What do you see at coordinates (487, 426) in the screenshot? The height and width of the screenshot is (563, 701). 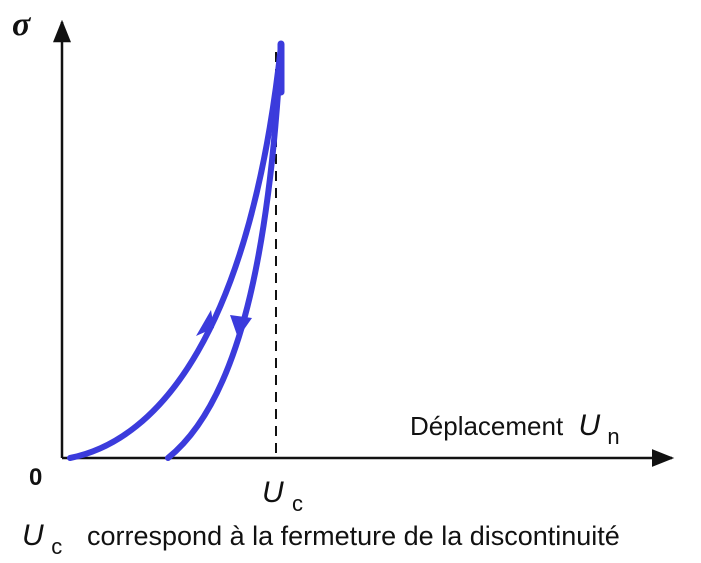 I see `x-axis-label-text: Déplacement` at bounding box center [487, 426].